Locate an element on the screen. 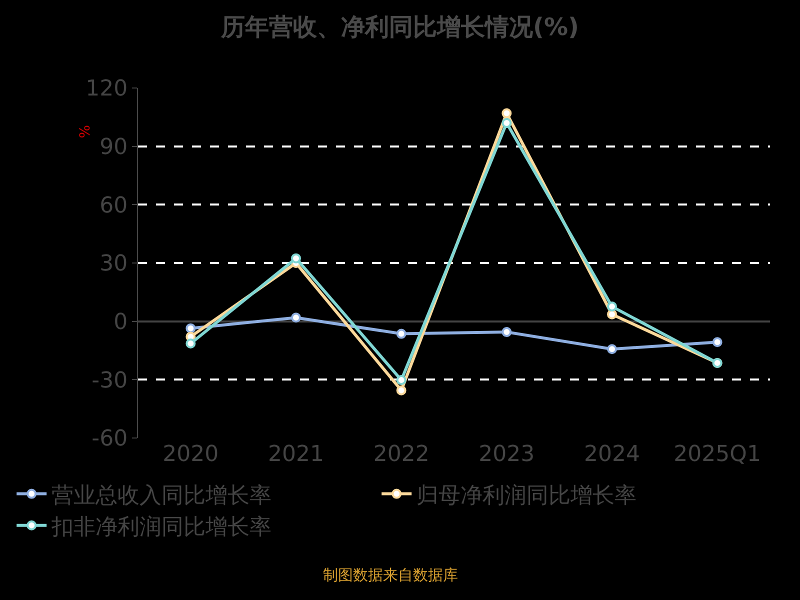 This screenshot has width=800, height=600. y-tick-label: -30 is located at coordinates (110, 381).